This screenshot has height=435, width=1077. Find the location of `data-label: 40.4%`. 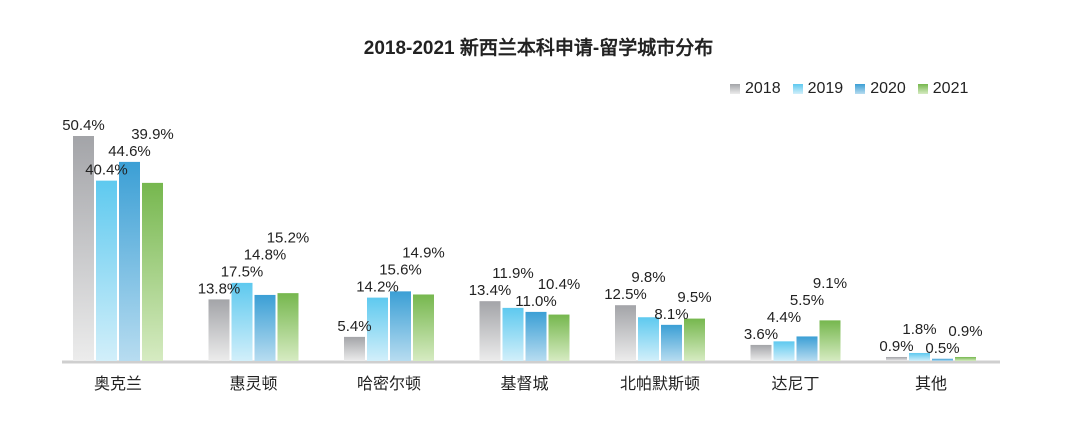

data-label: 40.4% is located at coordinates (106, 170).